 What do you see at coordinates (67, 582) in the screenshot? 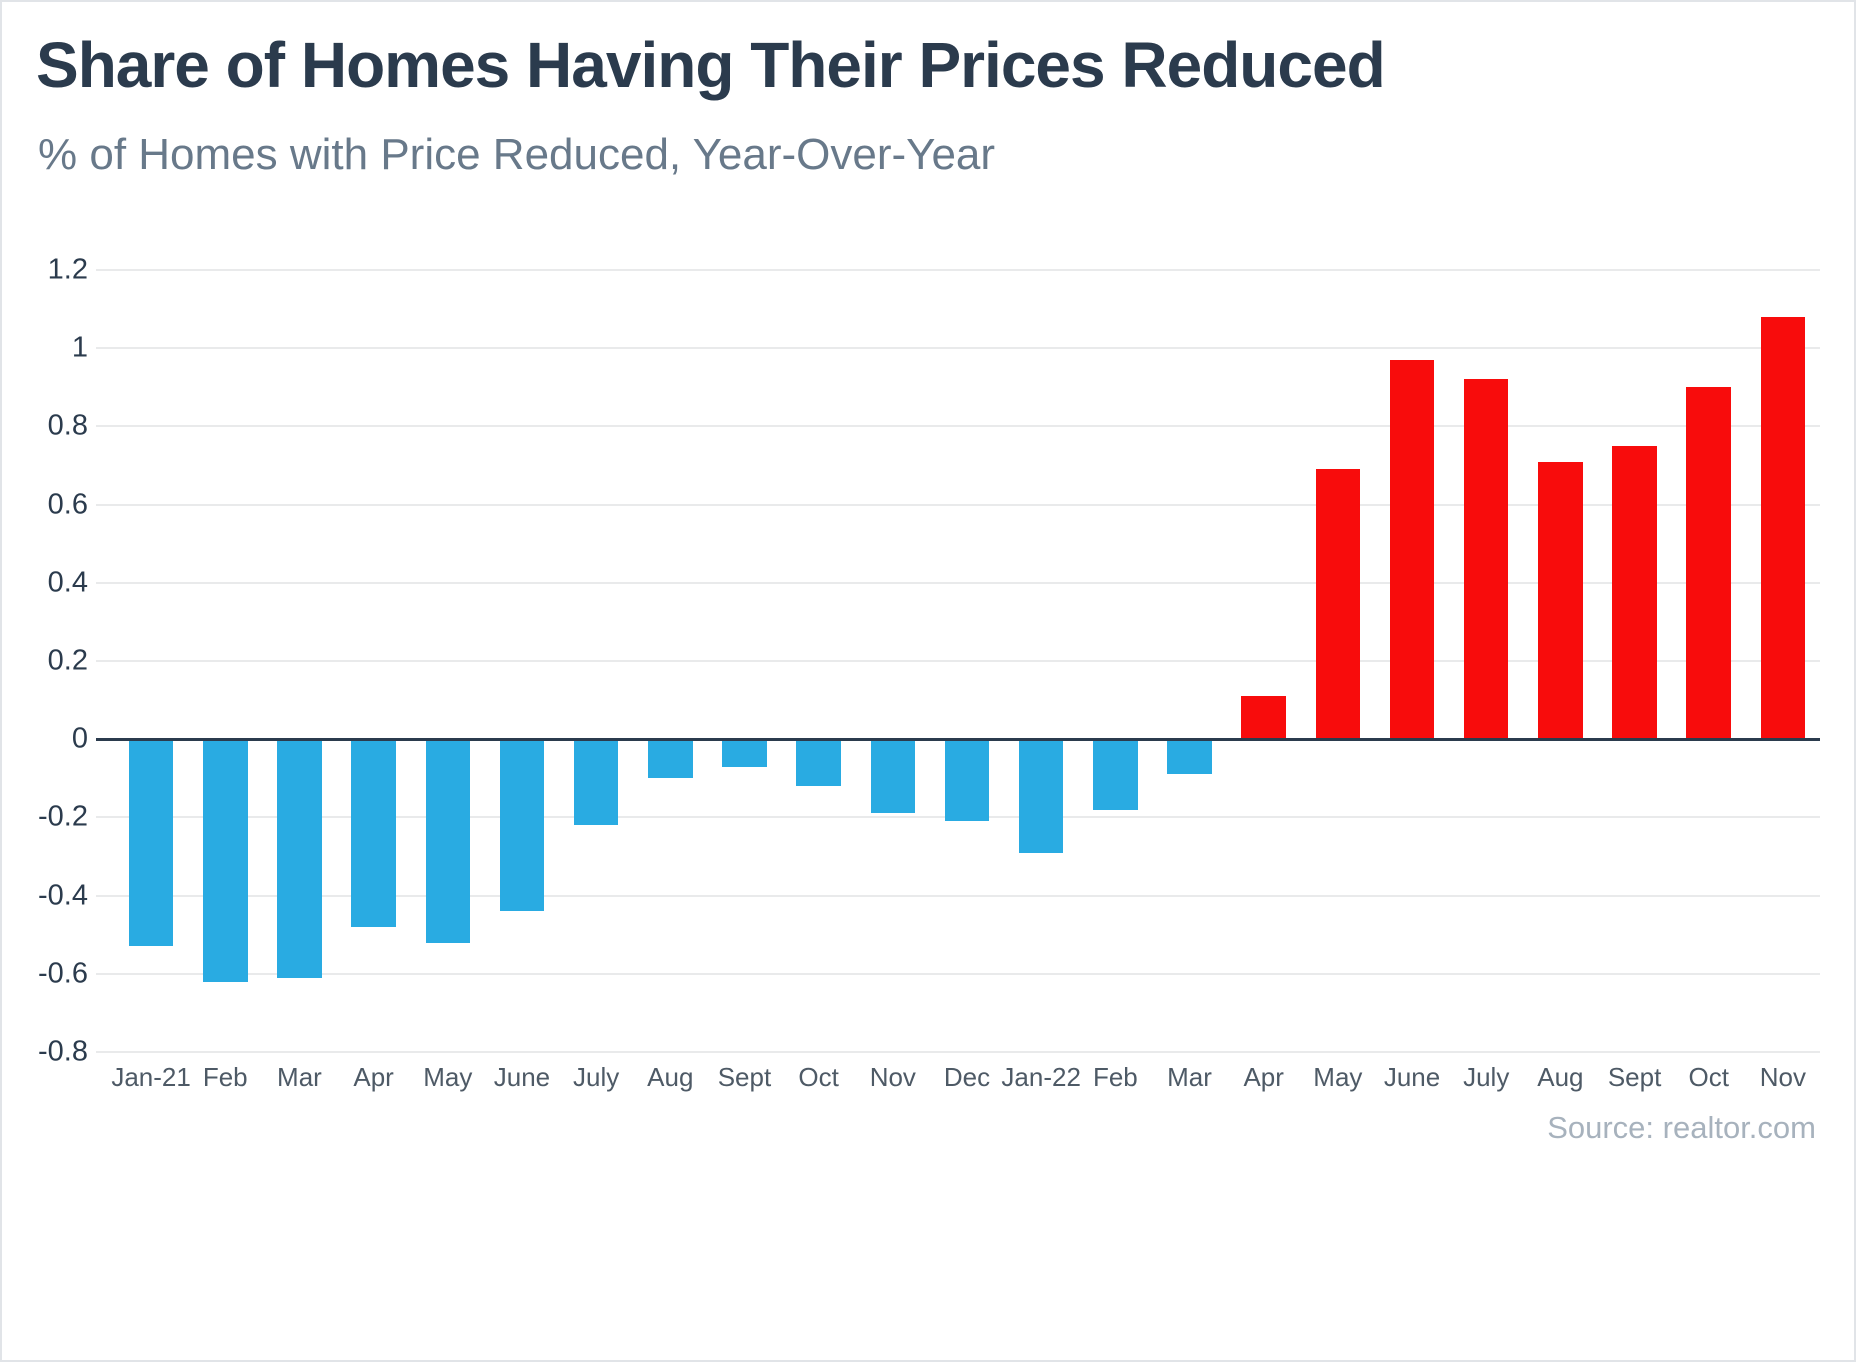
I see `y-tick-label: 0.4` at bounding box center [67, 582].